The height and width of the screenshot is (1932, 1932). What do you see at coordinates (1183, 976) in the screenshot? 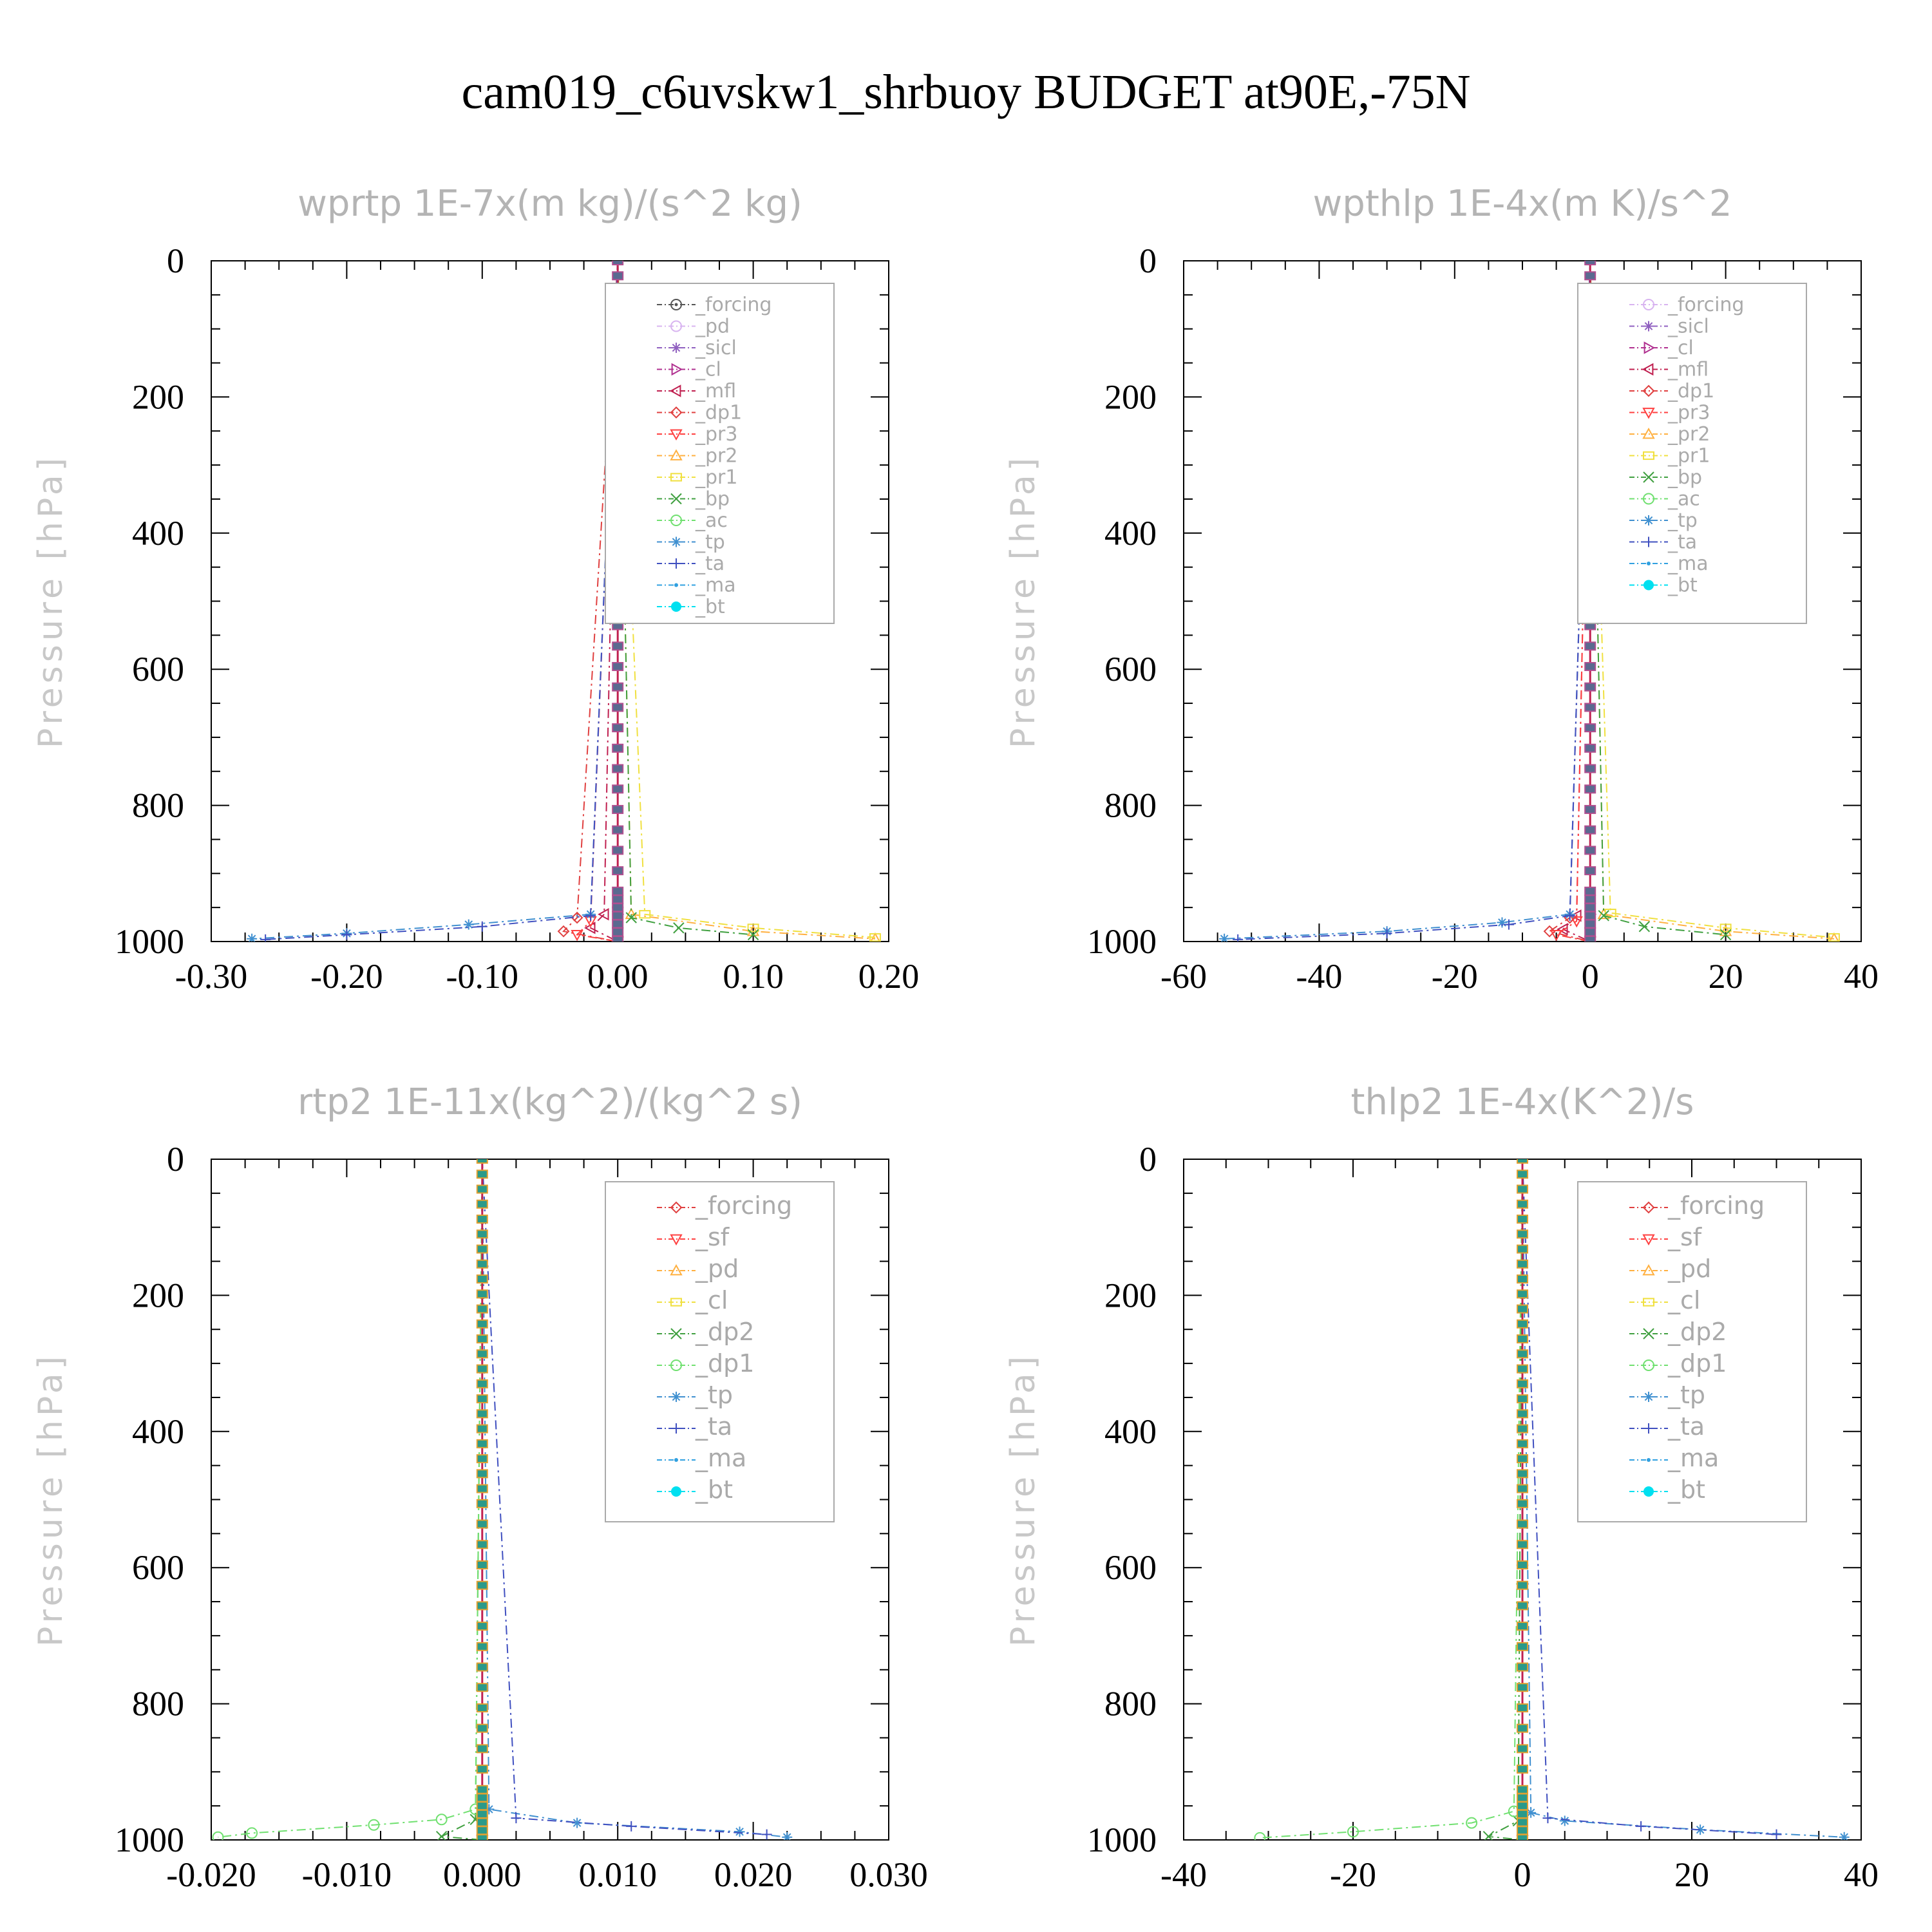
I see `x-tick-label: -60` at bounding box center [1183, 976].